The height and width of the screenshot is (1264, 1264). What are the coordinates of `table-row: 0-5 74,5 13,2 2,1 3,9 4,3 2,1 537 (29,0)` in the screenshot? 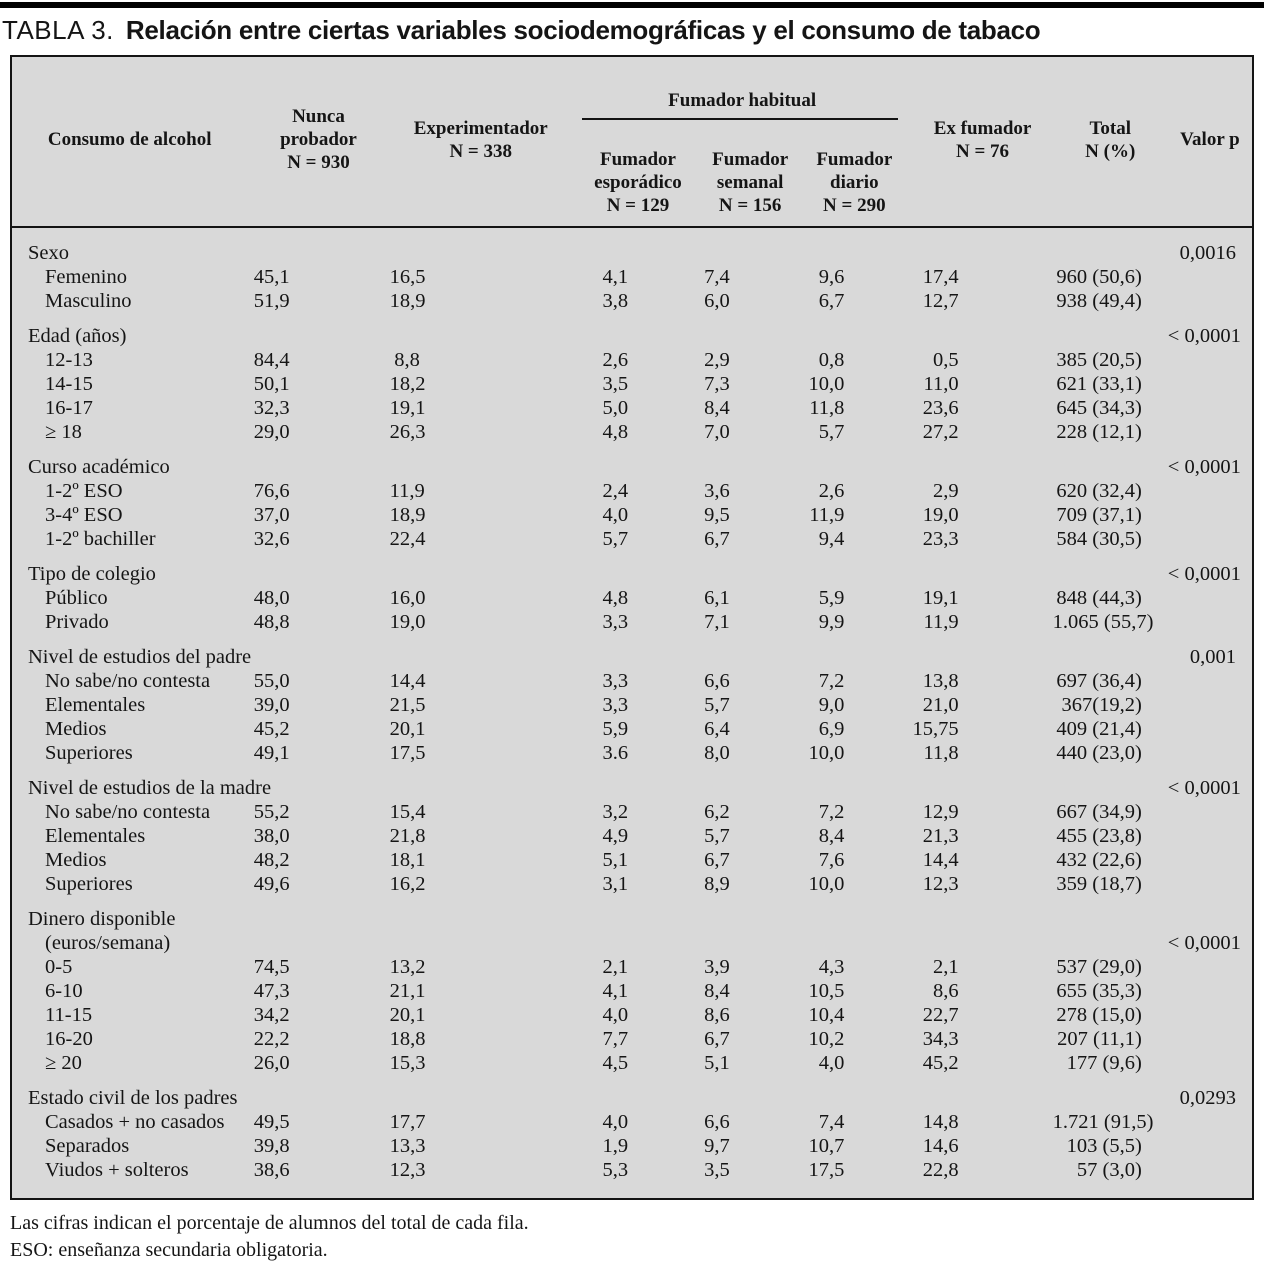 It's located at (632, 967).